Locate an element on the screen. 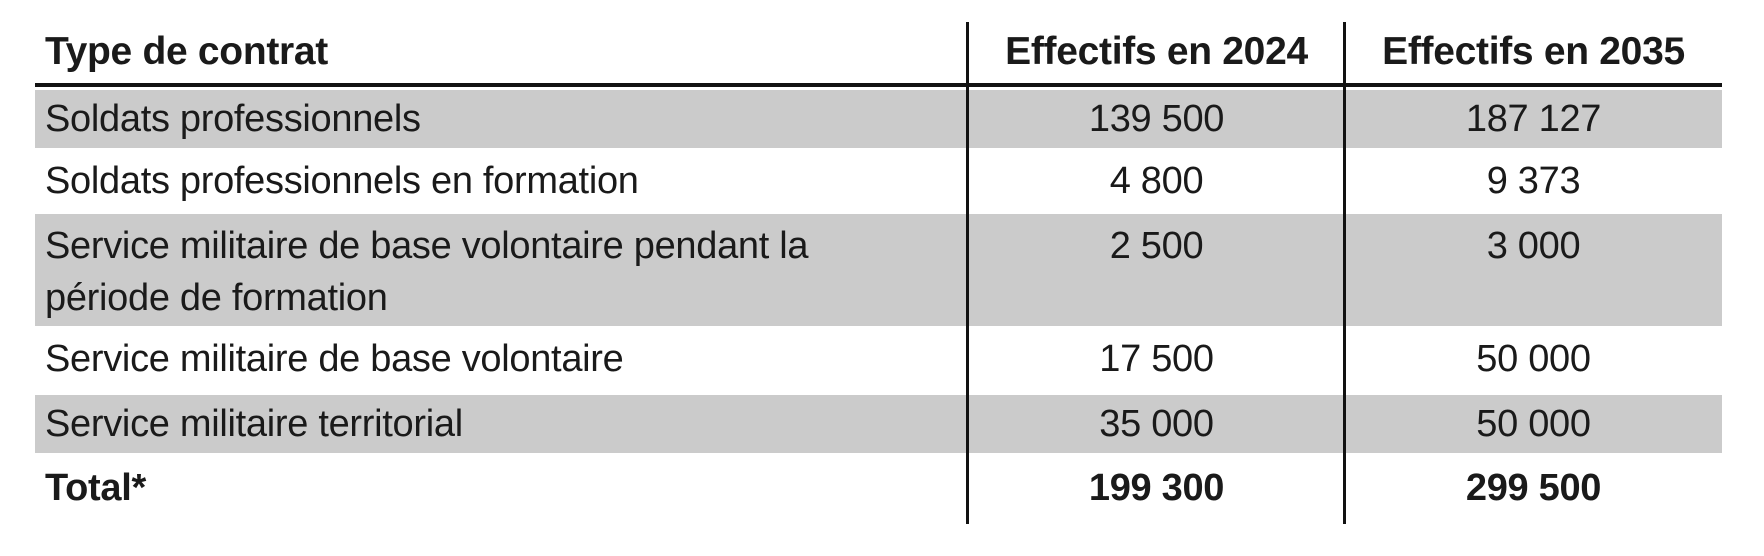  row-label: Service militaire territorial is located at coordinates (254, 424).